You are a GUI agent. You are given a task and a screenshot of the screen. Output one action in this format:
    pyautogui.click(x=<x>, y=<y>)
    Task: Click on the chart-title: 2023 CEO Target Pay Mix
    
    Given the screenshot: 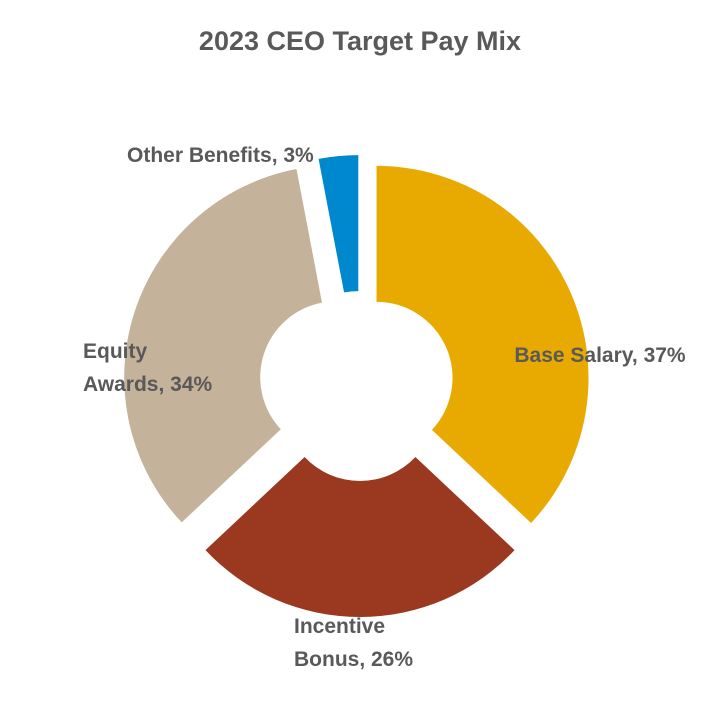 What is the action you would take?
    pyautogui.click(x=360, y=41)
    